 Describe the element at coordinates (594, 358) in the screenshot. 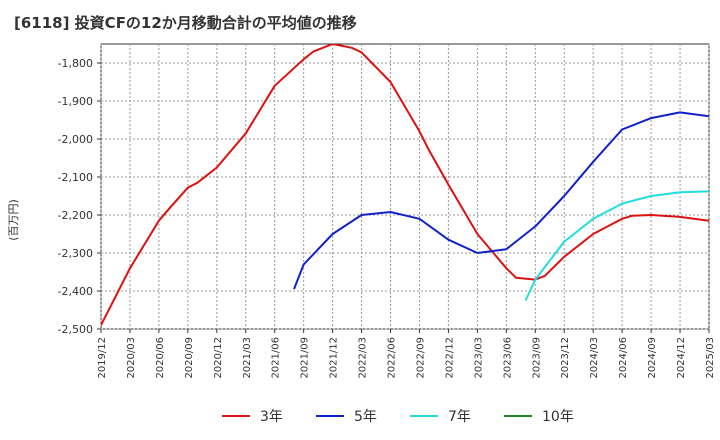

I see `x-tick-label: 2024/03` at that location.